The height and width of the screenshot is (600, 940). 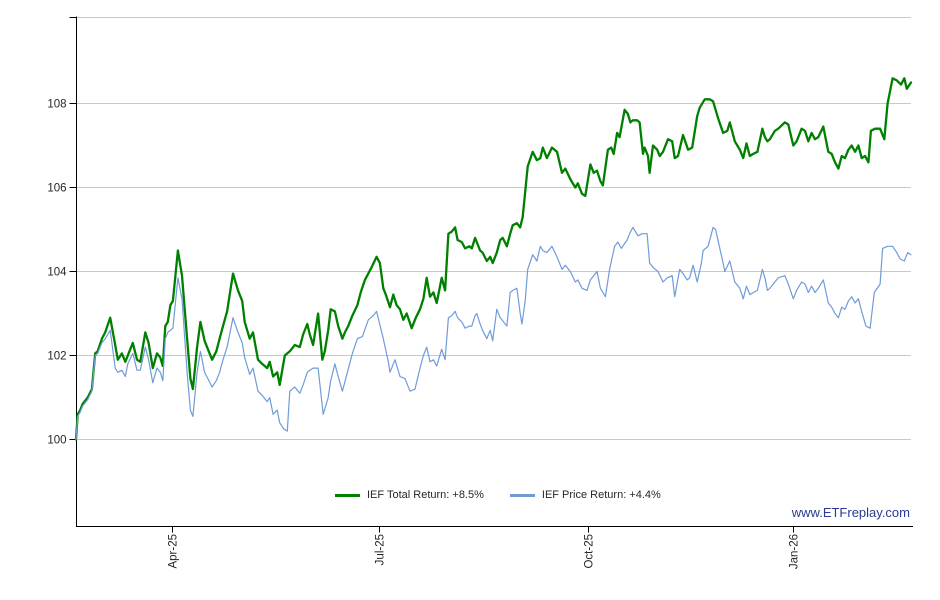 I want to click on y-tick-label: 102, so click(x=56, y=357).